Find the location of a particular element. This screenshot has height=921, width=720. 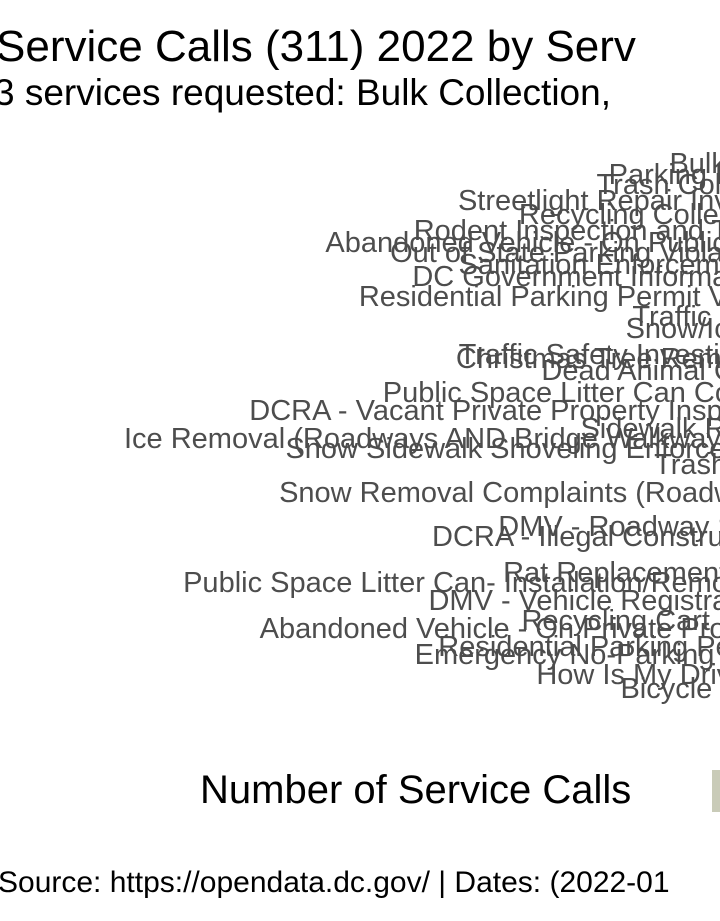

category-label: Streetlight Repair Investig is located at coordinates (589, 201).